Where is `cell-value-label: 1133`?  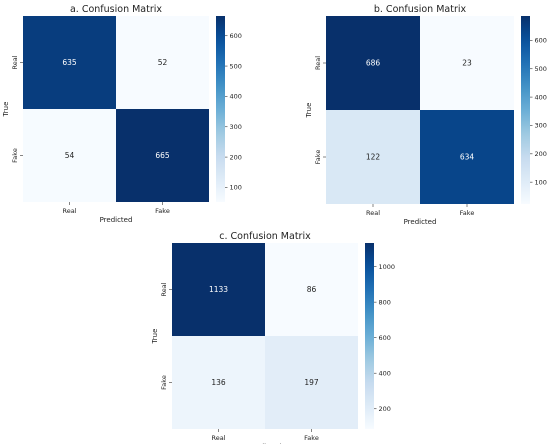
cell-value-label: 1133 is located at coordinates (218, 289).